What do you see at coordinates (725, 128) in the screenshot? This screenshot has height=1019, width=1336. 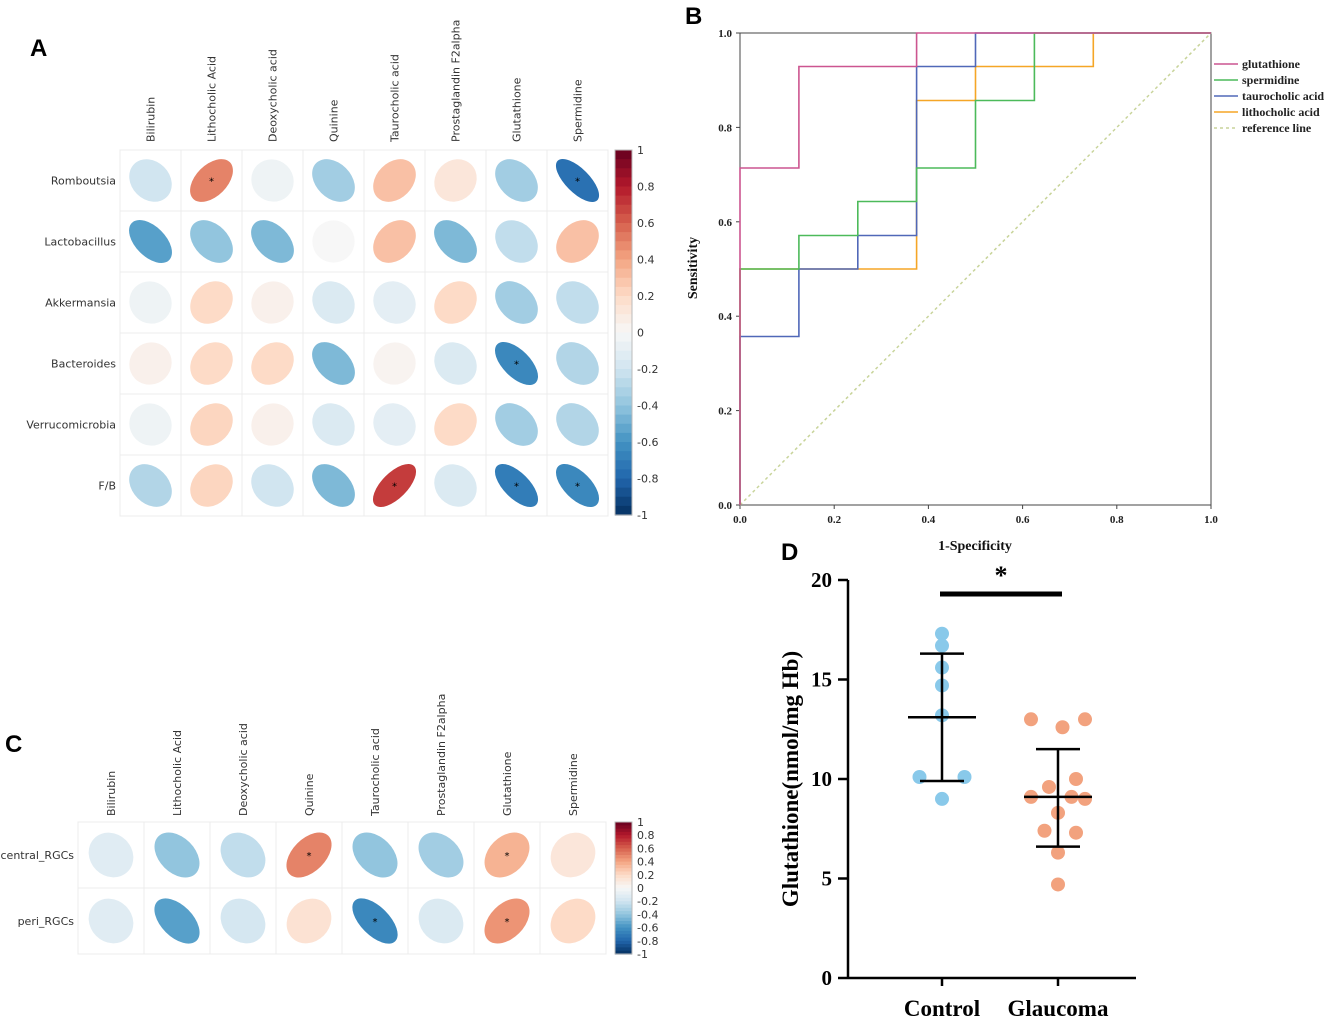 I see `roc-y-tick-label: 0.8` at bounding box center [725, 128].